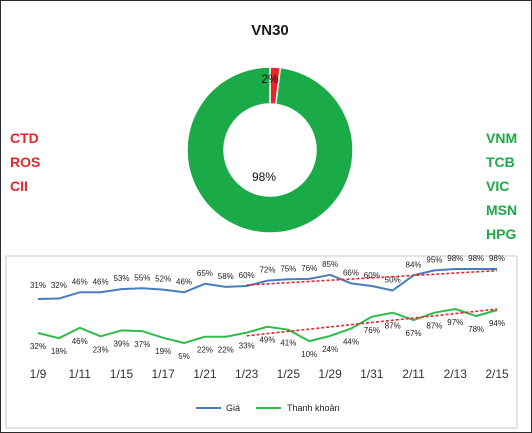  Describe the element at coordinates (309, 354) in the screenshot. I see `liquidity-data-label: 10%` at that location.